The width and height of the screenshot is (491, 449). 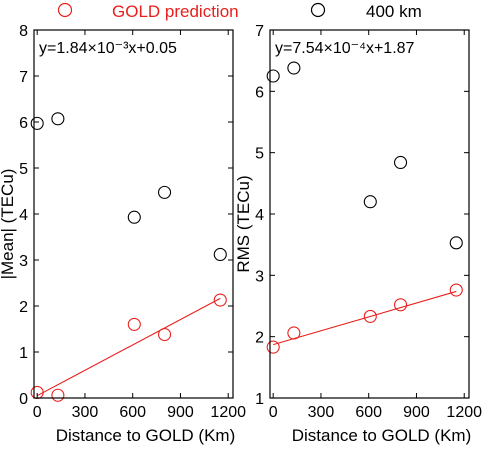 What do you see at coordinates (464, 412) in the screenshot?
I see `rms-x-tick-label: 1200` at bounding box center [464, 412].